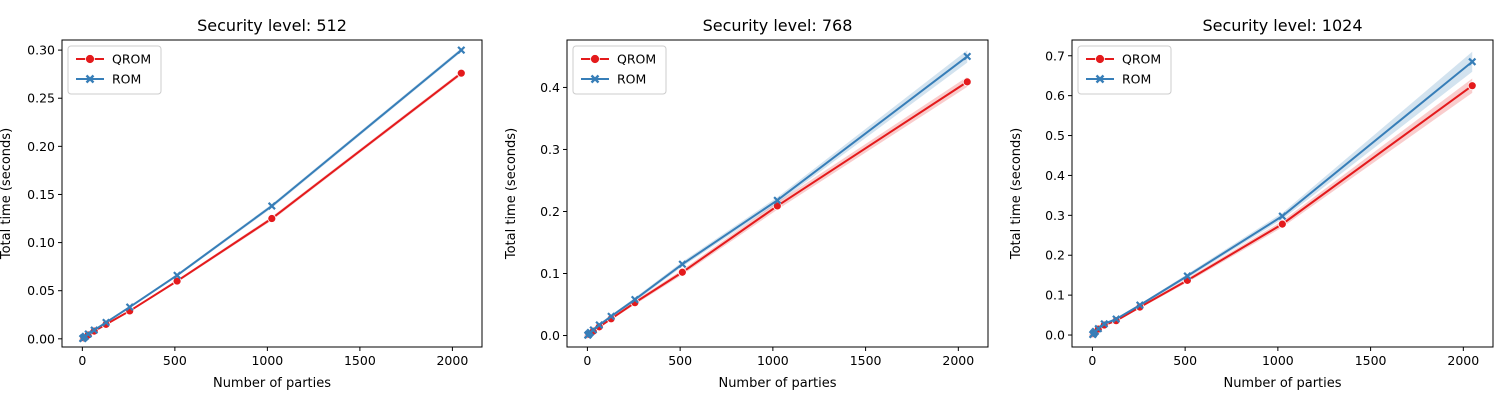 This screenshot has width=1509, height=402. Describe the element at coordinates (41, 242) in the screenshot. I see `y-tick-label: 0.10` at that location.